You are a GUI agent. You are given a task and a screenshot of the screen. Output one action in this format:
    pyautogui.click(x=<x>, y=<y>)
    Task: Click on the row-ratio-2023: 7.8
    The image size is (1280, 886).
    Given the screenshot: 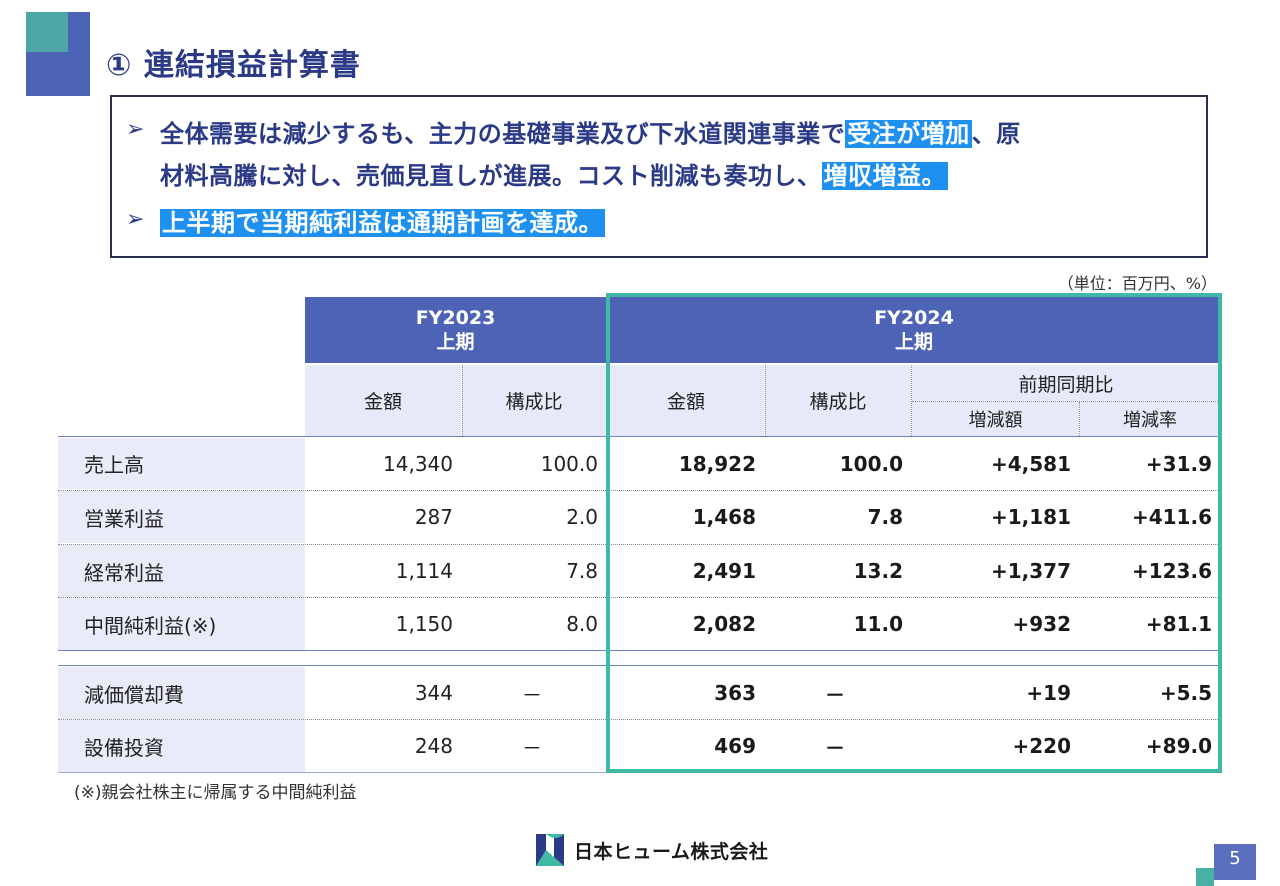 What is the action you would take?
    pyautogui.click(x=582, y=571)
    